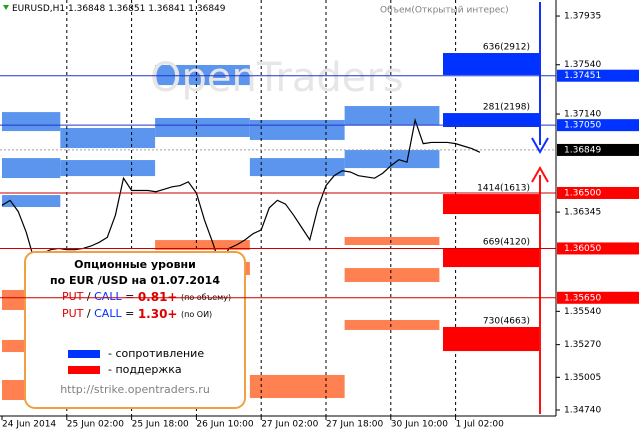 This screenshot has width=639, height=432. What do you see at coordinates (582, 298) in the screenshot?
I see `price-tag-label: 1.35650` at bounding box center [582, 298].